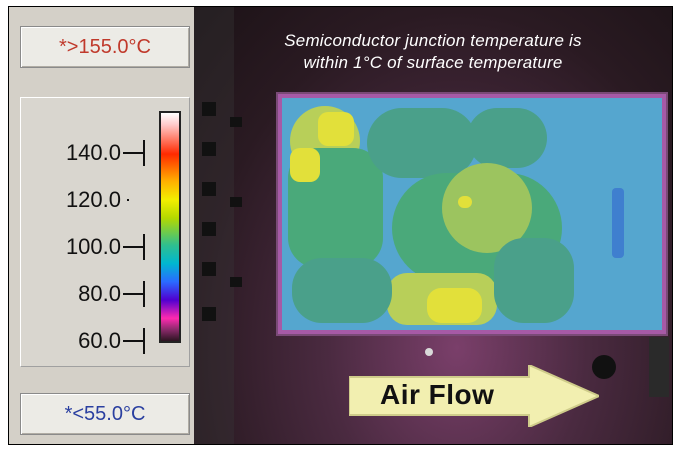  I want to click on min-temperature-readout: *<55.0°C, so click(105, 414).